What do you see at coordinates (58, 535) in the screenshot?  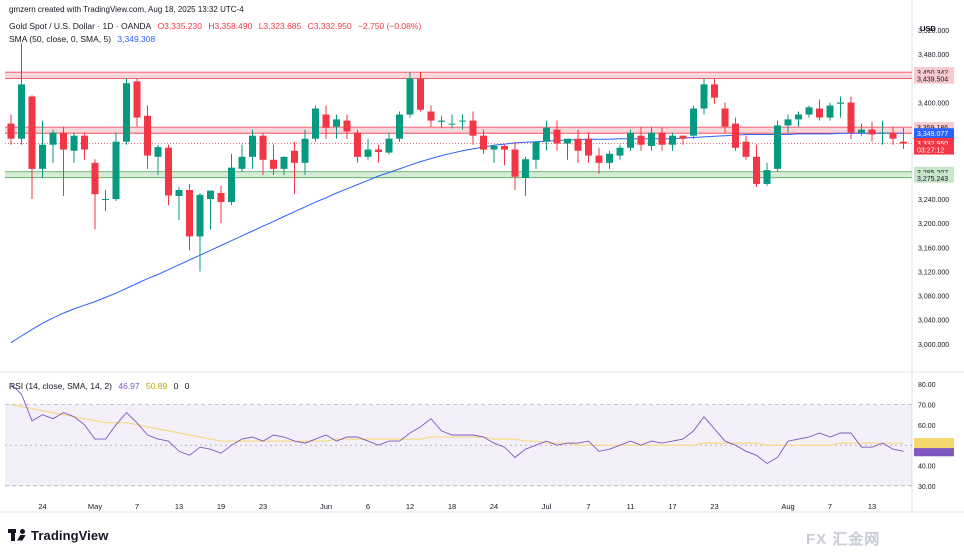 I see `tradingview-logo: TradingView` at bounding box center [58, 535].